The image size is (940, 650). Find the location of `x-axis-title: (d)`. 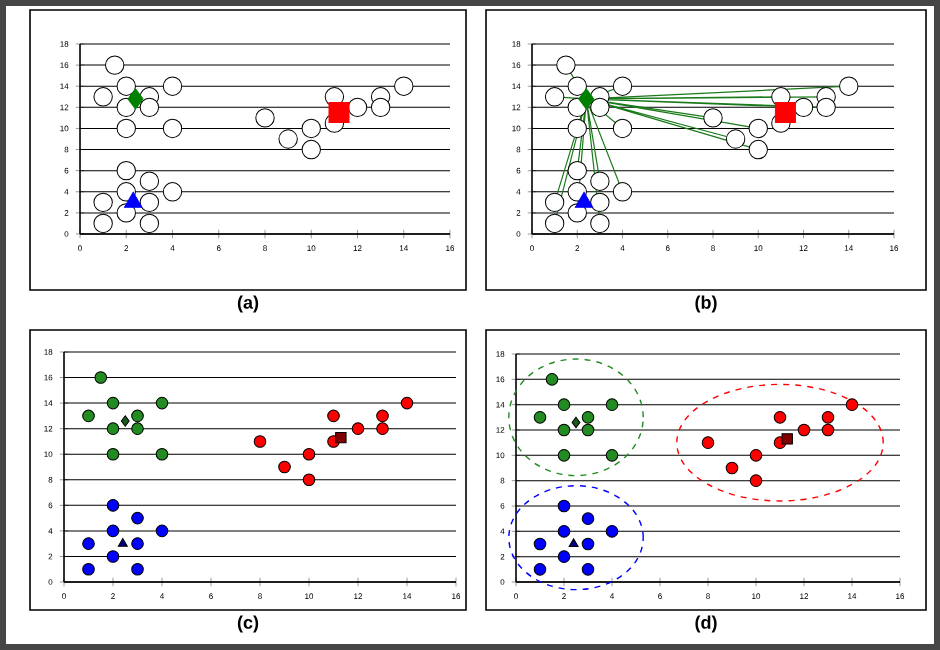

x-axis-title: (d) is located at coordinates (706, 624).